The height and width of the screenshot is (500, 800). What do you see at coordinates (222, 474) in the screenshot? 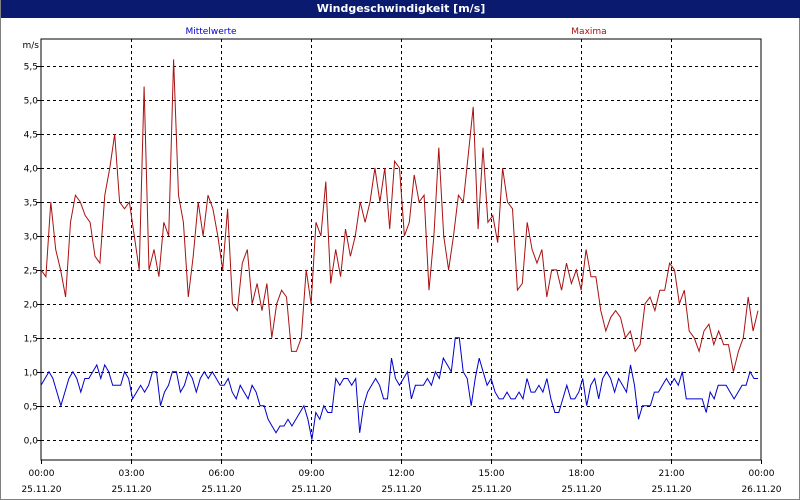
I see `x-tick-time-label: 06:00` at bounding box center [222, 474].